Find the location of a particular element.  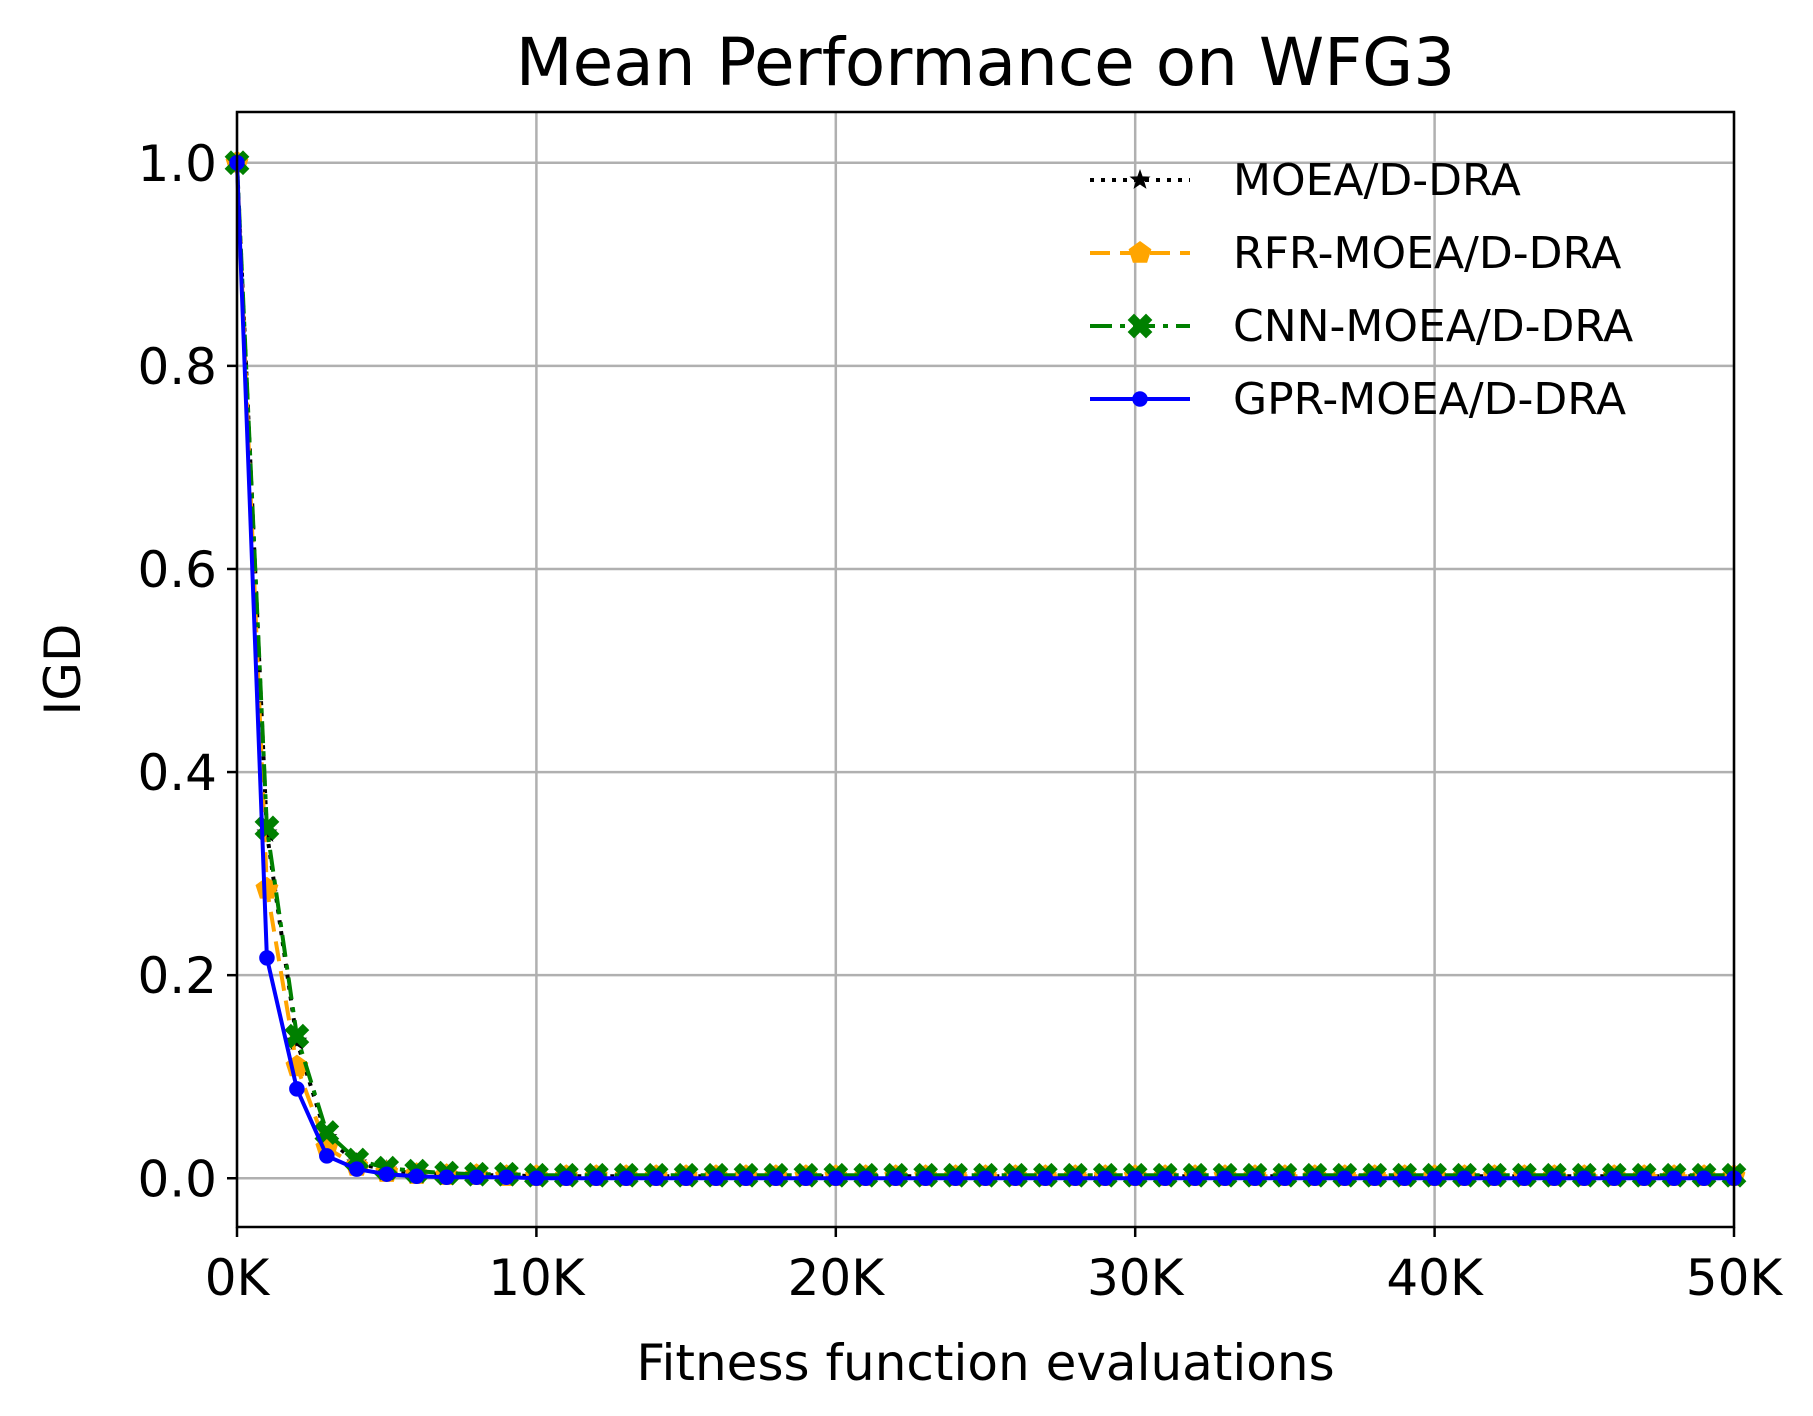

legend-item-moea-d-dra: MOEA/D-DRA is located at coordinates (1305, 180).